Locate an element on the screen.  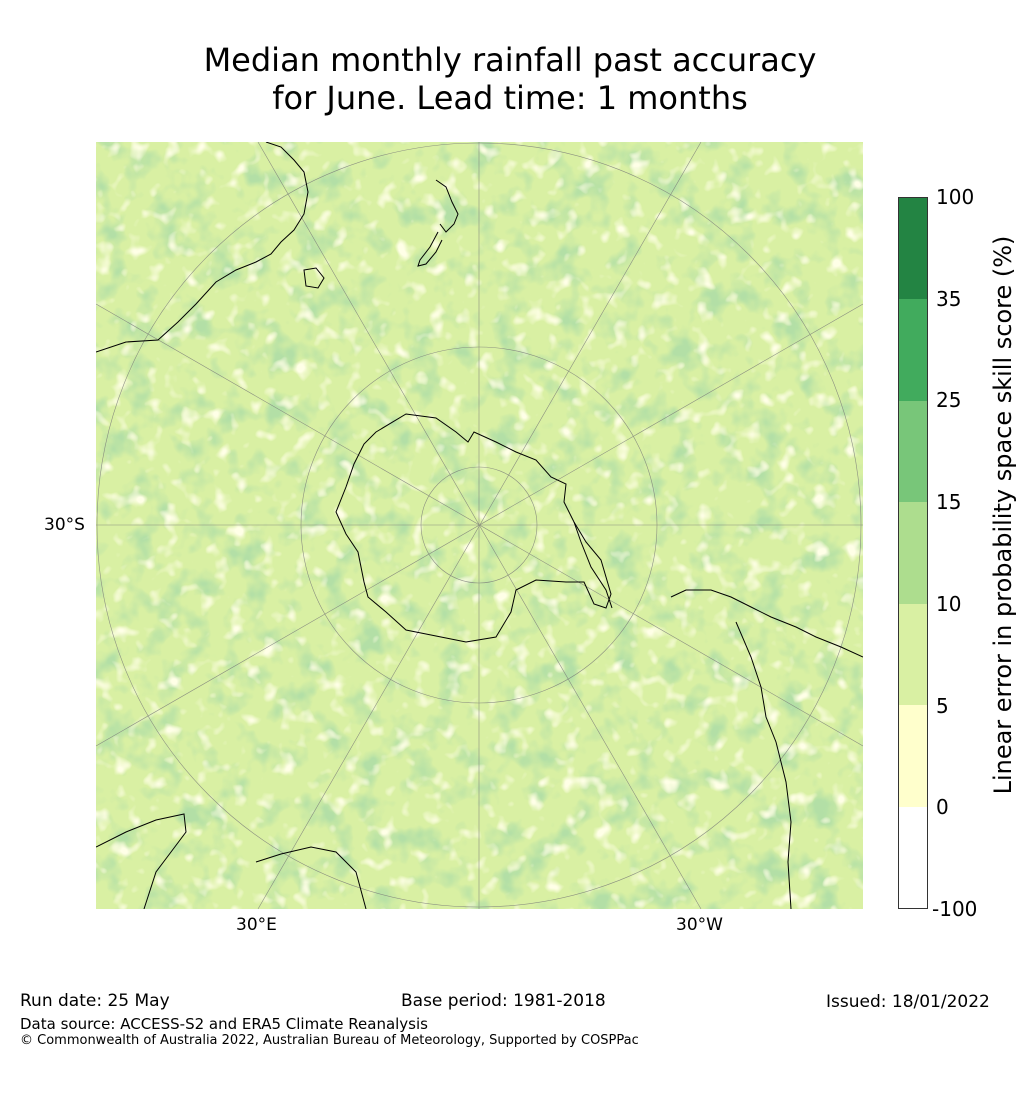
colorbar-tick-label: 15 is located at coordinates (949, 502).